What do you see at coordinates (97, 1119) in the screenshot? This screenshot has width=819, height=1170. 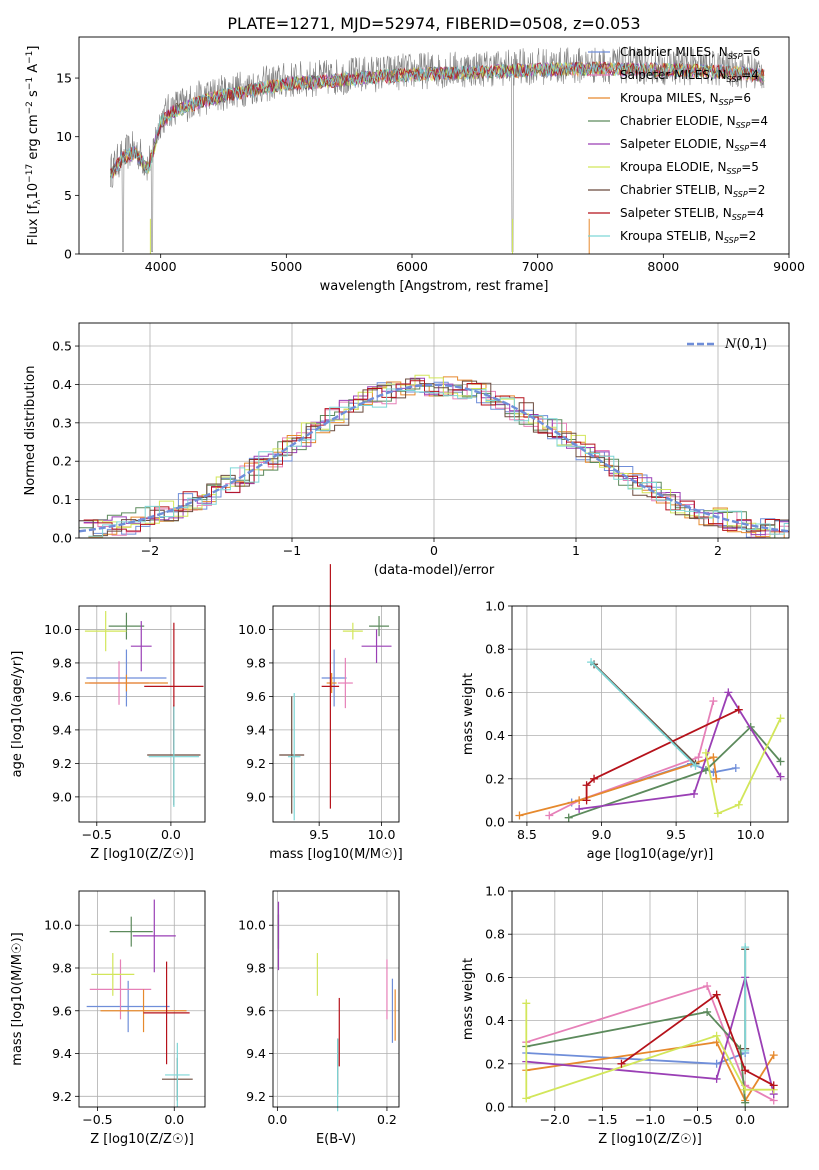 I see `x-tick-label: −0.5` at bounding box center [97, 1119].